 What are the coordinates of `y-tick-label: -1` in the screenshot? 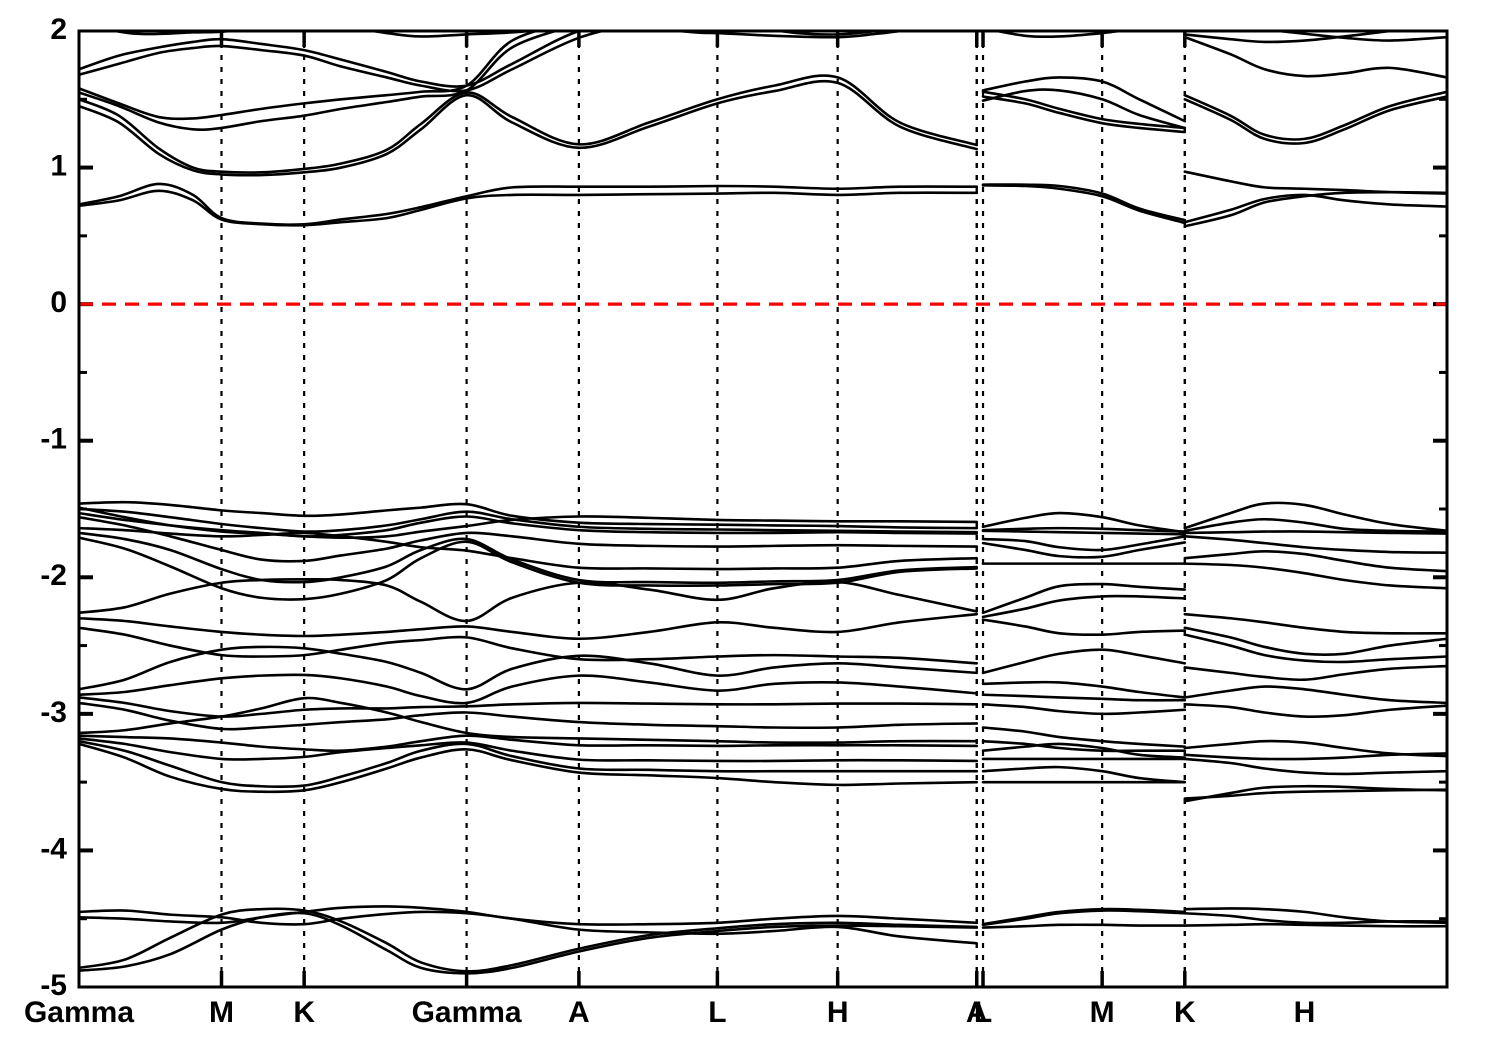 It's located at (53, 439).